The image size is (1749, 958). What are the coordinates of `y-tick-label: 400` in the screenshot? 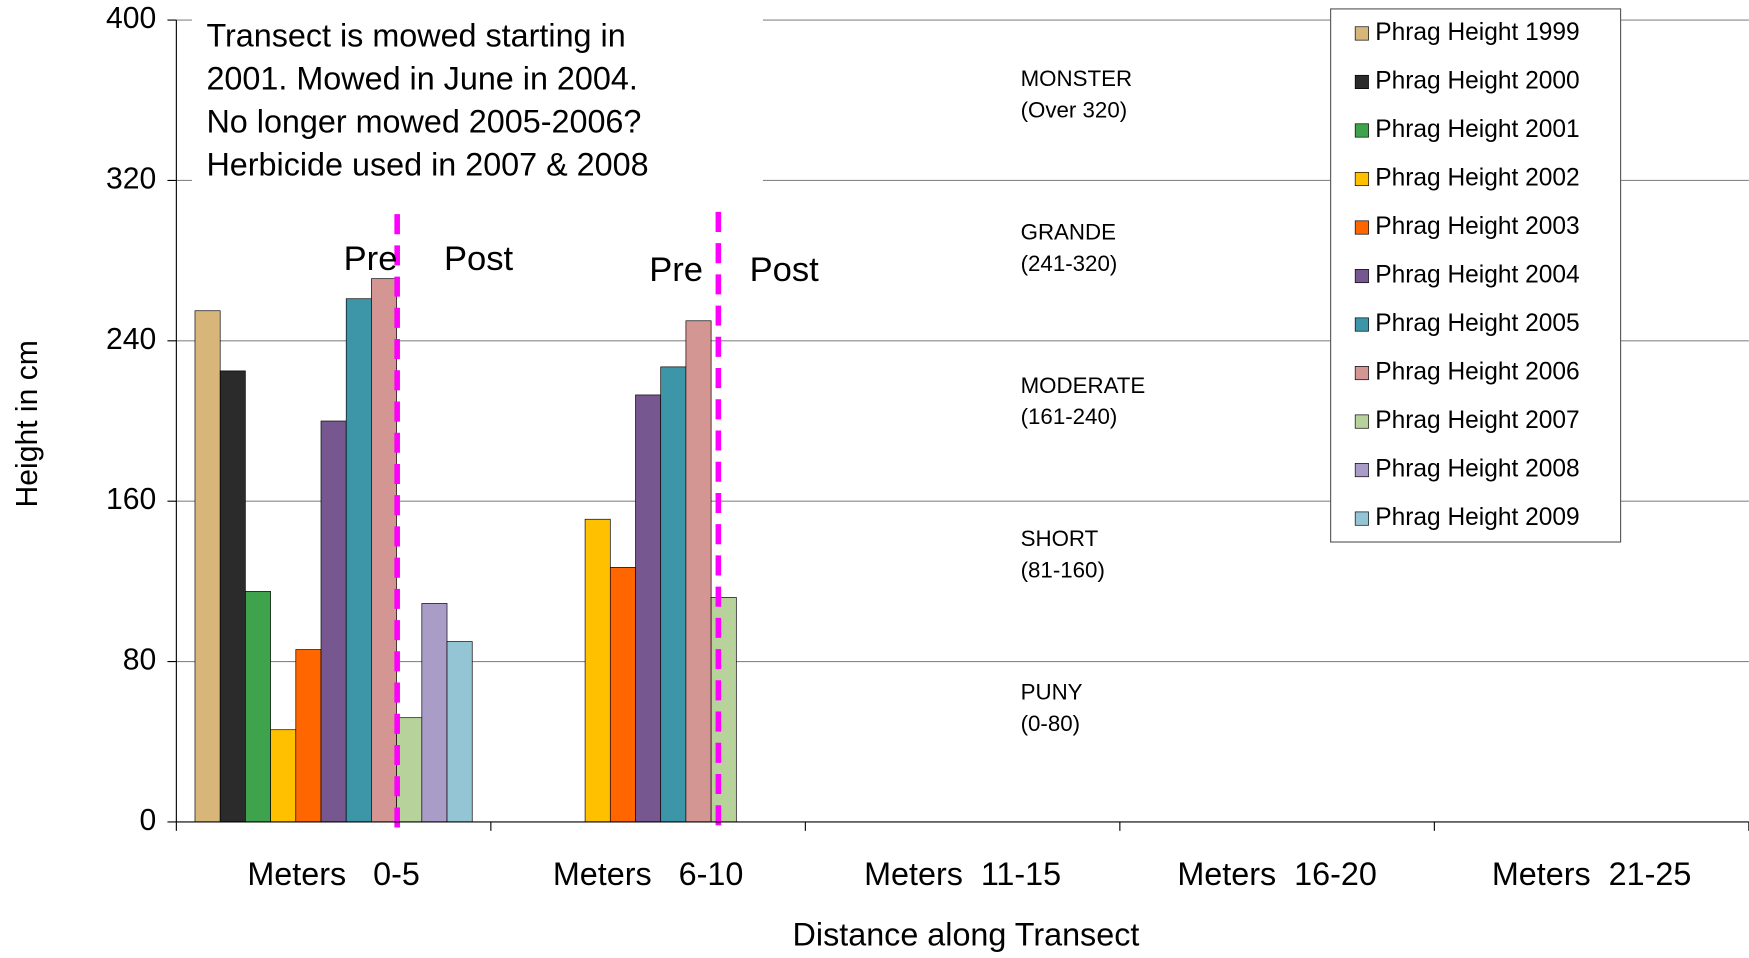 It's located at (131, 18).